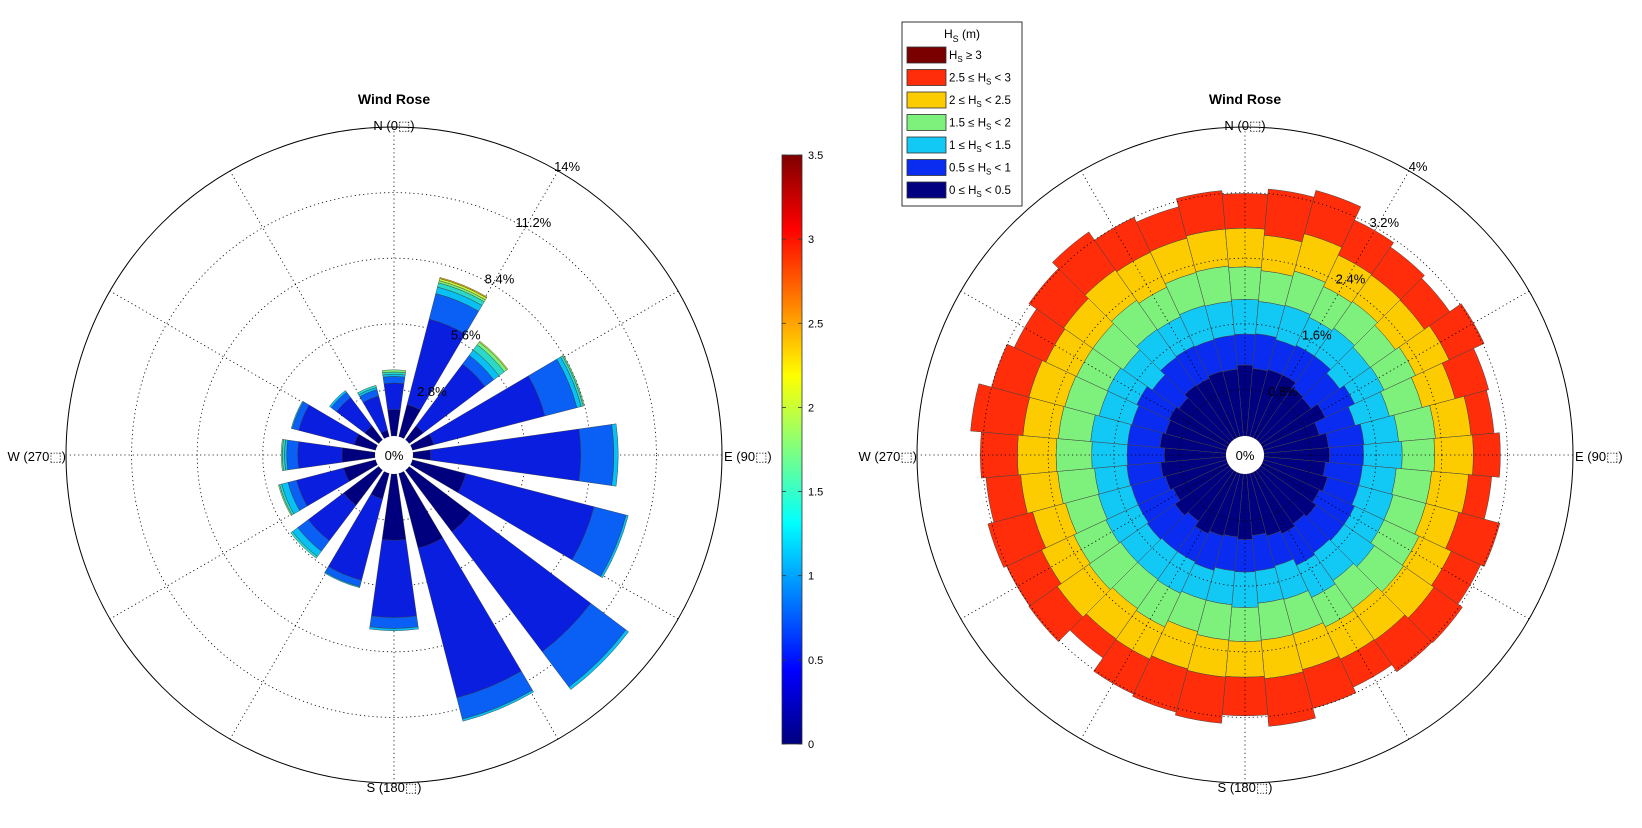 The height and width of the screenshot is (828, 1642). What do you see at coordinates (567, 166) in the screenshot?
I see `radial-tick-label: 14%` at bounding box center [567, 166].